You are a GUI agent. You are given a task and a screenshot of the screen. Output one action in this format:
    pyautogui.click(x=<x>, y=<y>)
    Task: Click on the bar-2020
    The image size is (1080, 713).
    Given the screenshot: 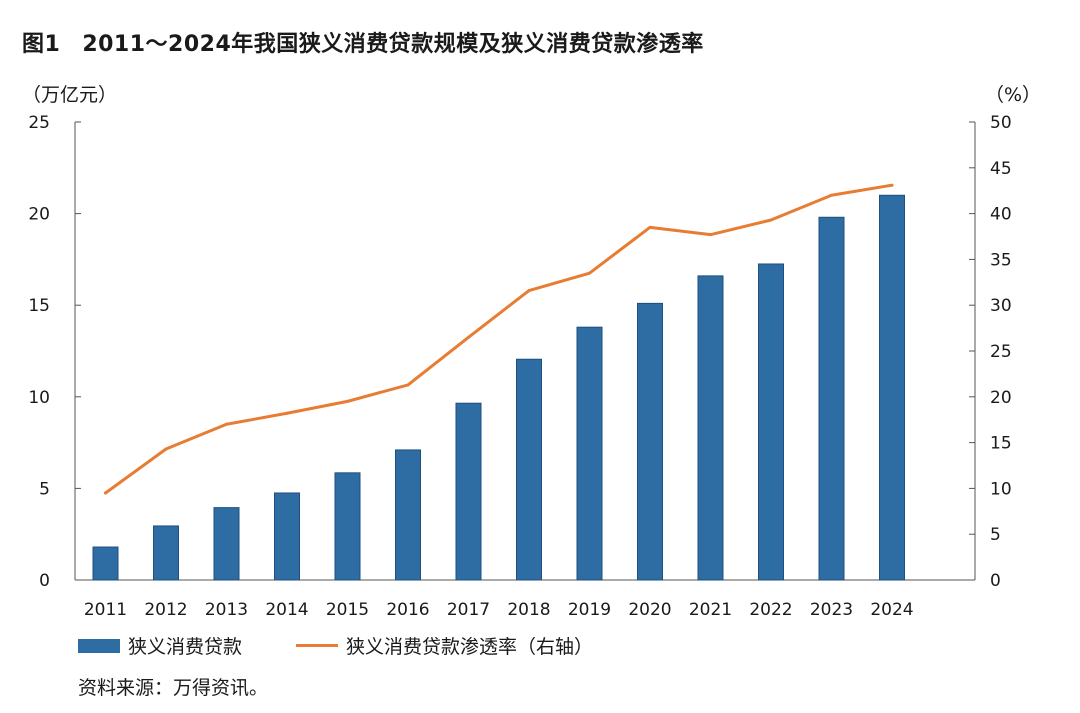 What is the action you would take?
    pyautogui.click(x=650, y=441)
    